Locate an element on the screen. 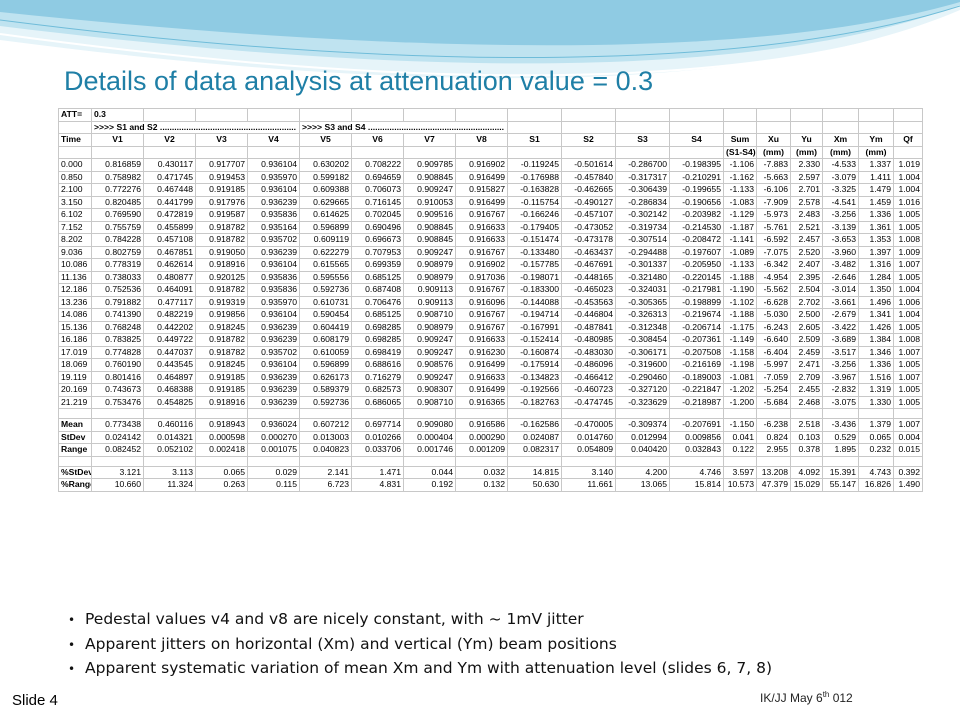 The height and width of the screenshot is (720, 960). table-cell: 0.103 is located at coordinates (806, 437).